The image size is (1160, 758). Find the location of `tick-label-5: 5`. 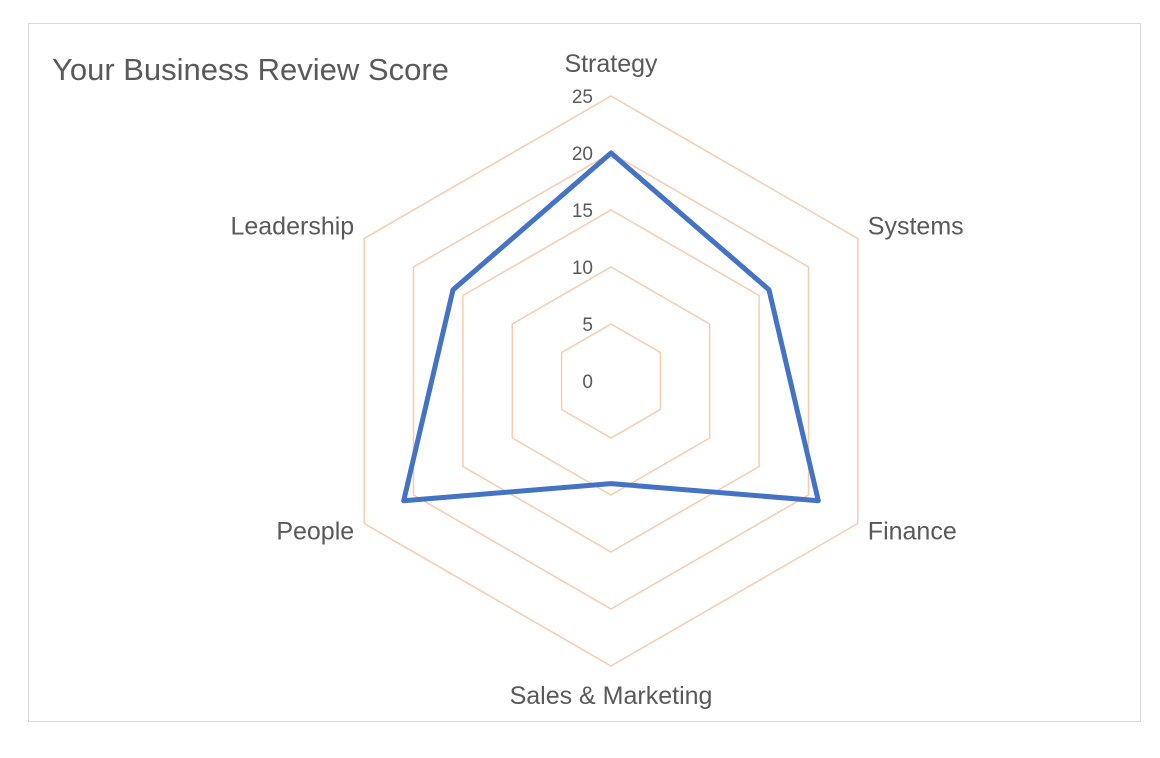

tick-label-5: 5 is located at coordinates (587, 325).